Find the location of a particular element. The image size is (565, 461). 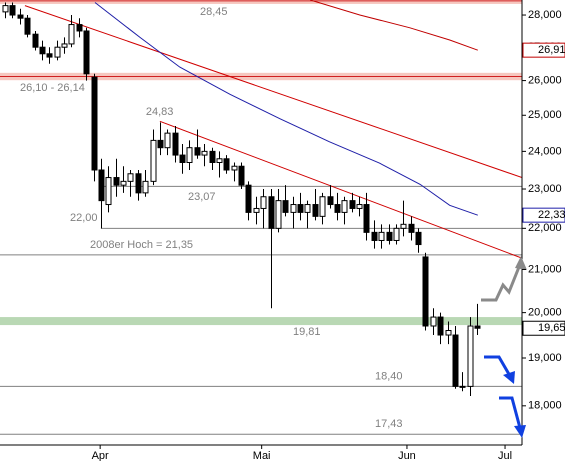

level-label: 26,10 - 26,14 is located at coordinates (52, 88).